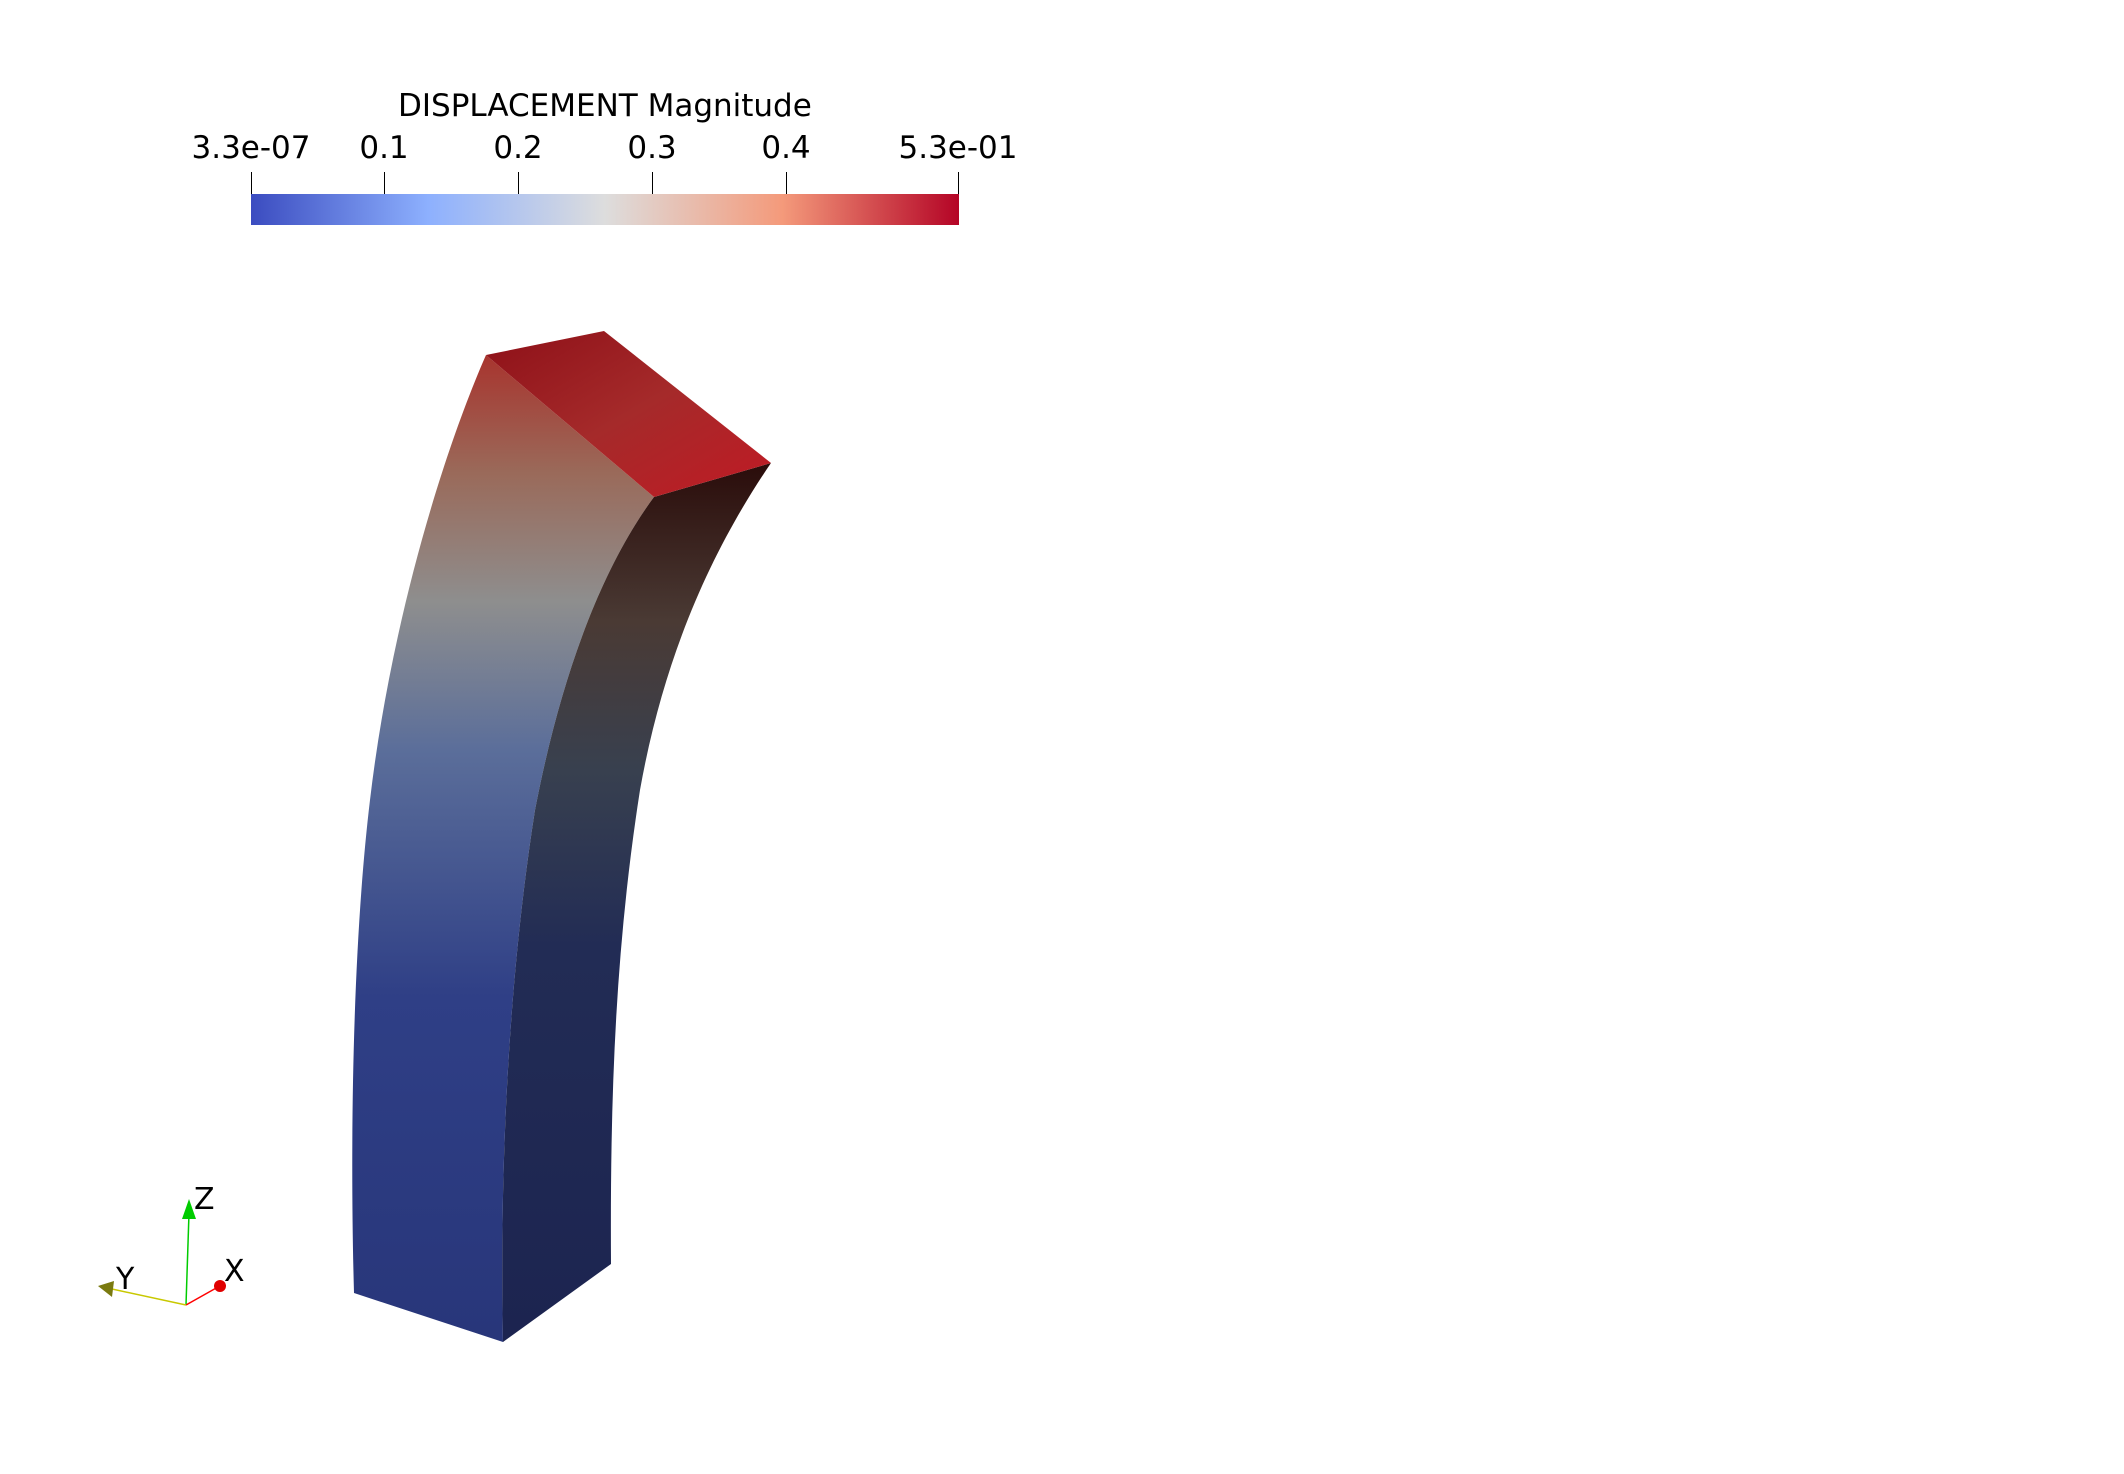  Describe the element at coordinates (106, 1289) in the screenshot. I see `y-axis-arrow-icon` at that location.